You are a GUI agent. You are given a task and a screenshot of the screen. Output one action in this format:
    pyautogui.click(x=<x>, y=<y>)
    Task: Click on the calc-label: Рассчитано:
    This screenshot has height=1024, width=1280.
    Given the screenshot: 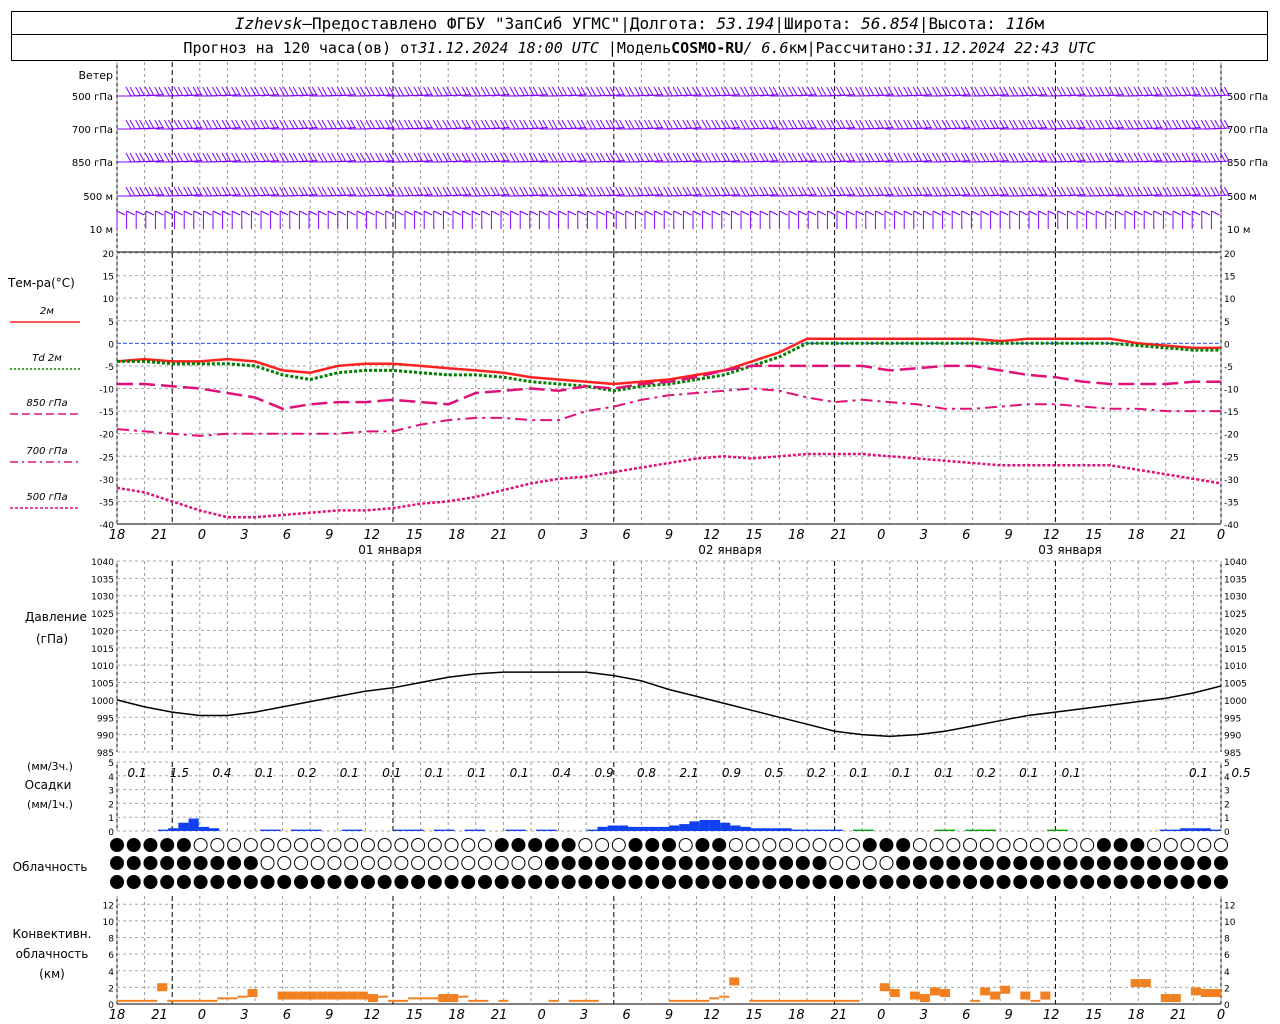 What is the action you would take?
    pyautogui.click(x=865, y=47)
    